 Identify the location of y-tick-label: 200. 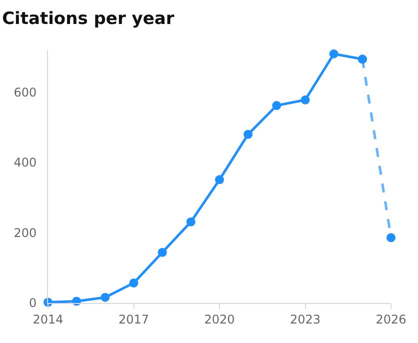
(25, 233).